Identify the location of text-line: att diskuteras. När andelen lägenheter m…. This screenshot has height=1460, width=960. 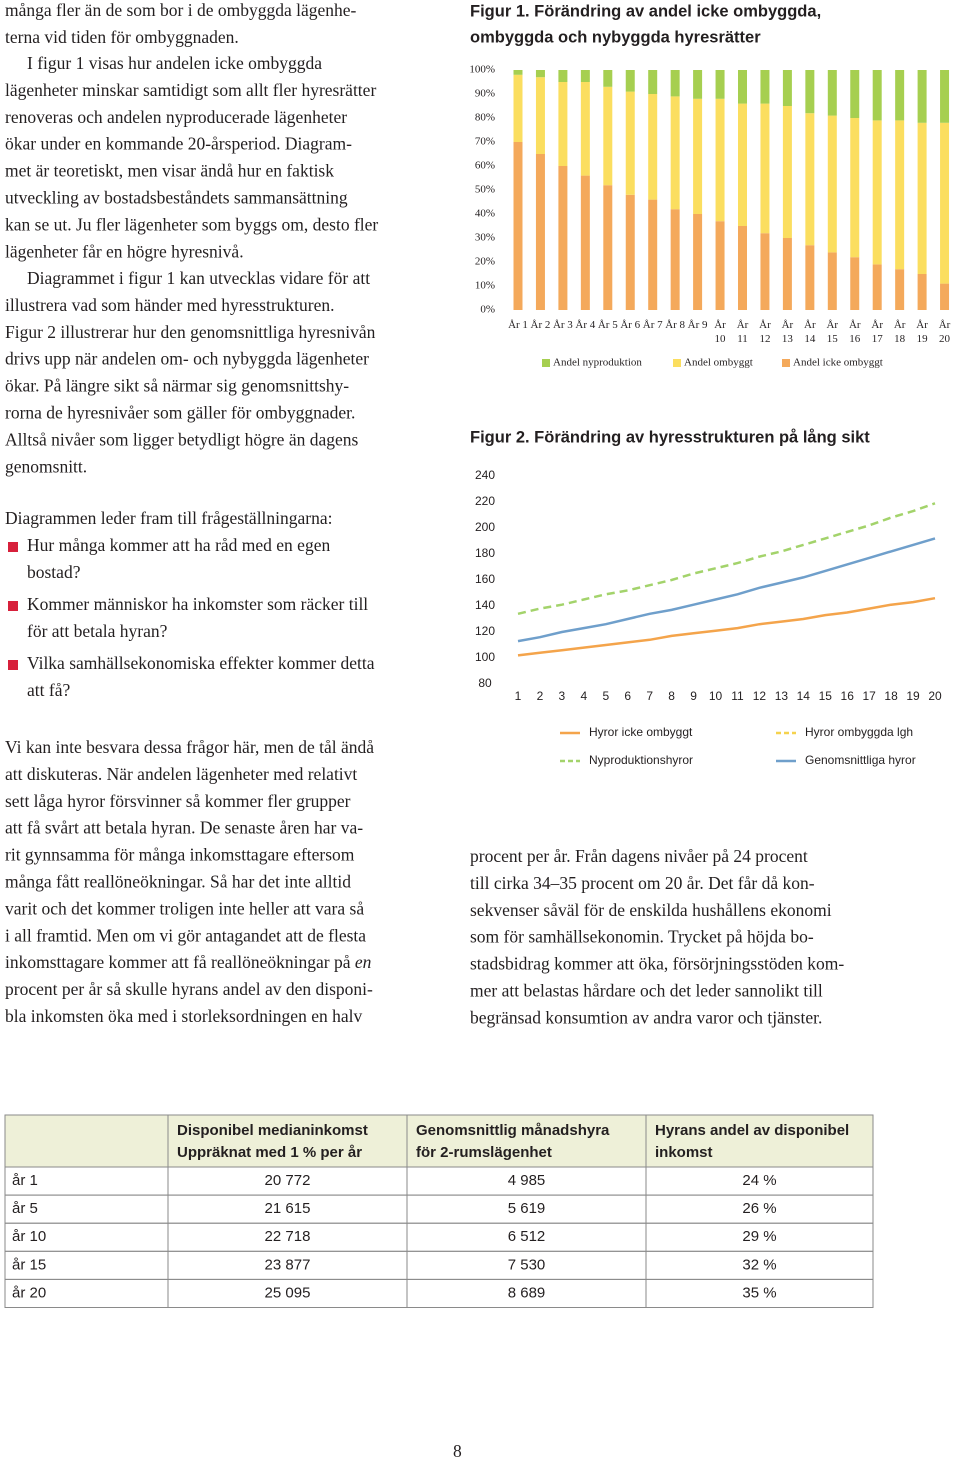
(181, 774).